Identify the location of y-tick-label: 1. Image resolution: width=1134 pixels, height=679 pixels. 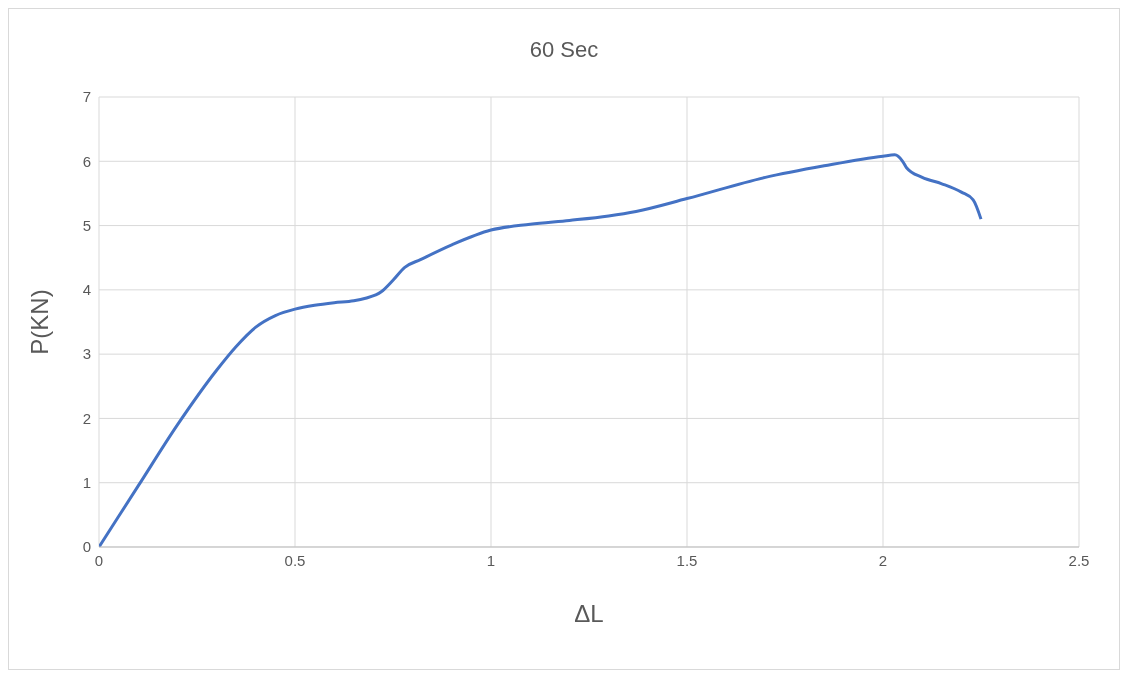
(86, 483).